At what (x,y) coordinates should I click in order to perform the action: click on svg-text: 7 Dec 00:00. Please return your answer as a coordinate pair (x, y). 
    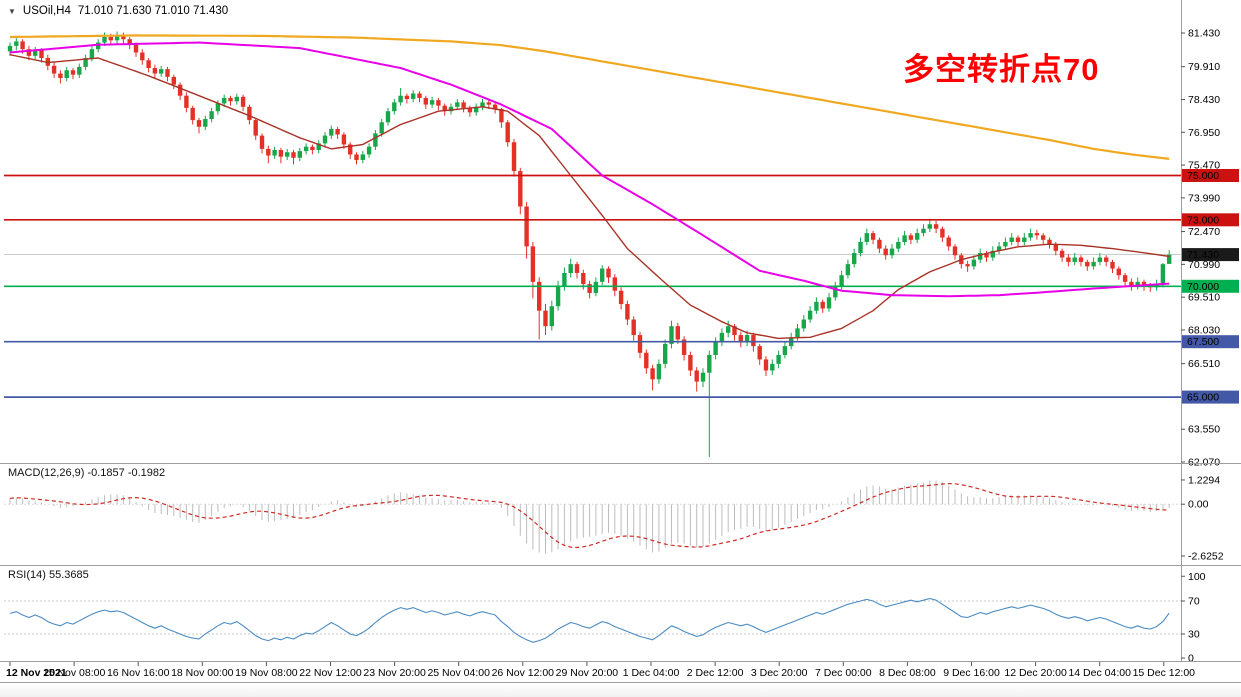
    Looking at the image, I should click on (843, 673).